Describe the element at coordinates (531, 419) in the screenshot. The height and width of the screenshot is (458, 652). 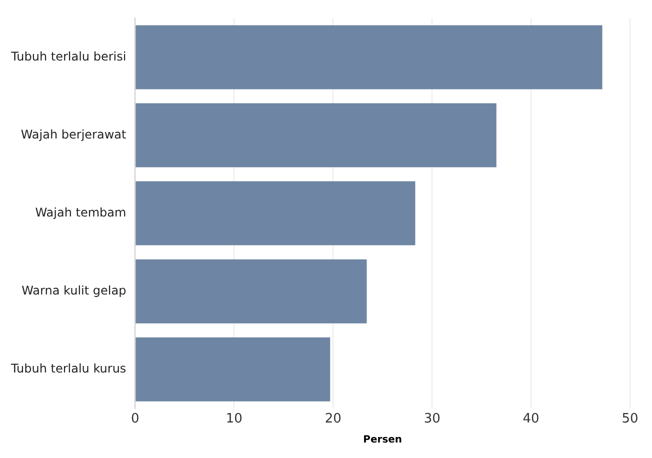
I see `x-tick-label: 40` at that location.